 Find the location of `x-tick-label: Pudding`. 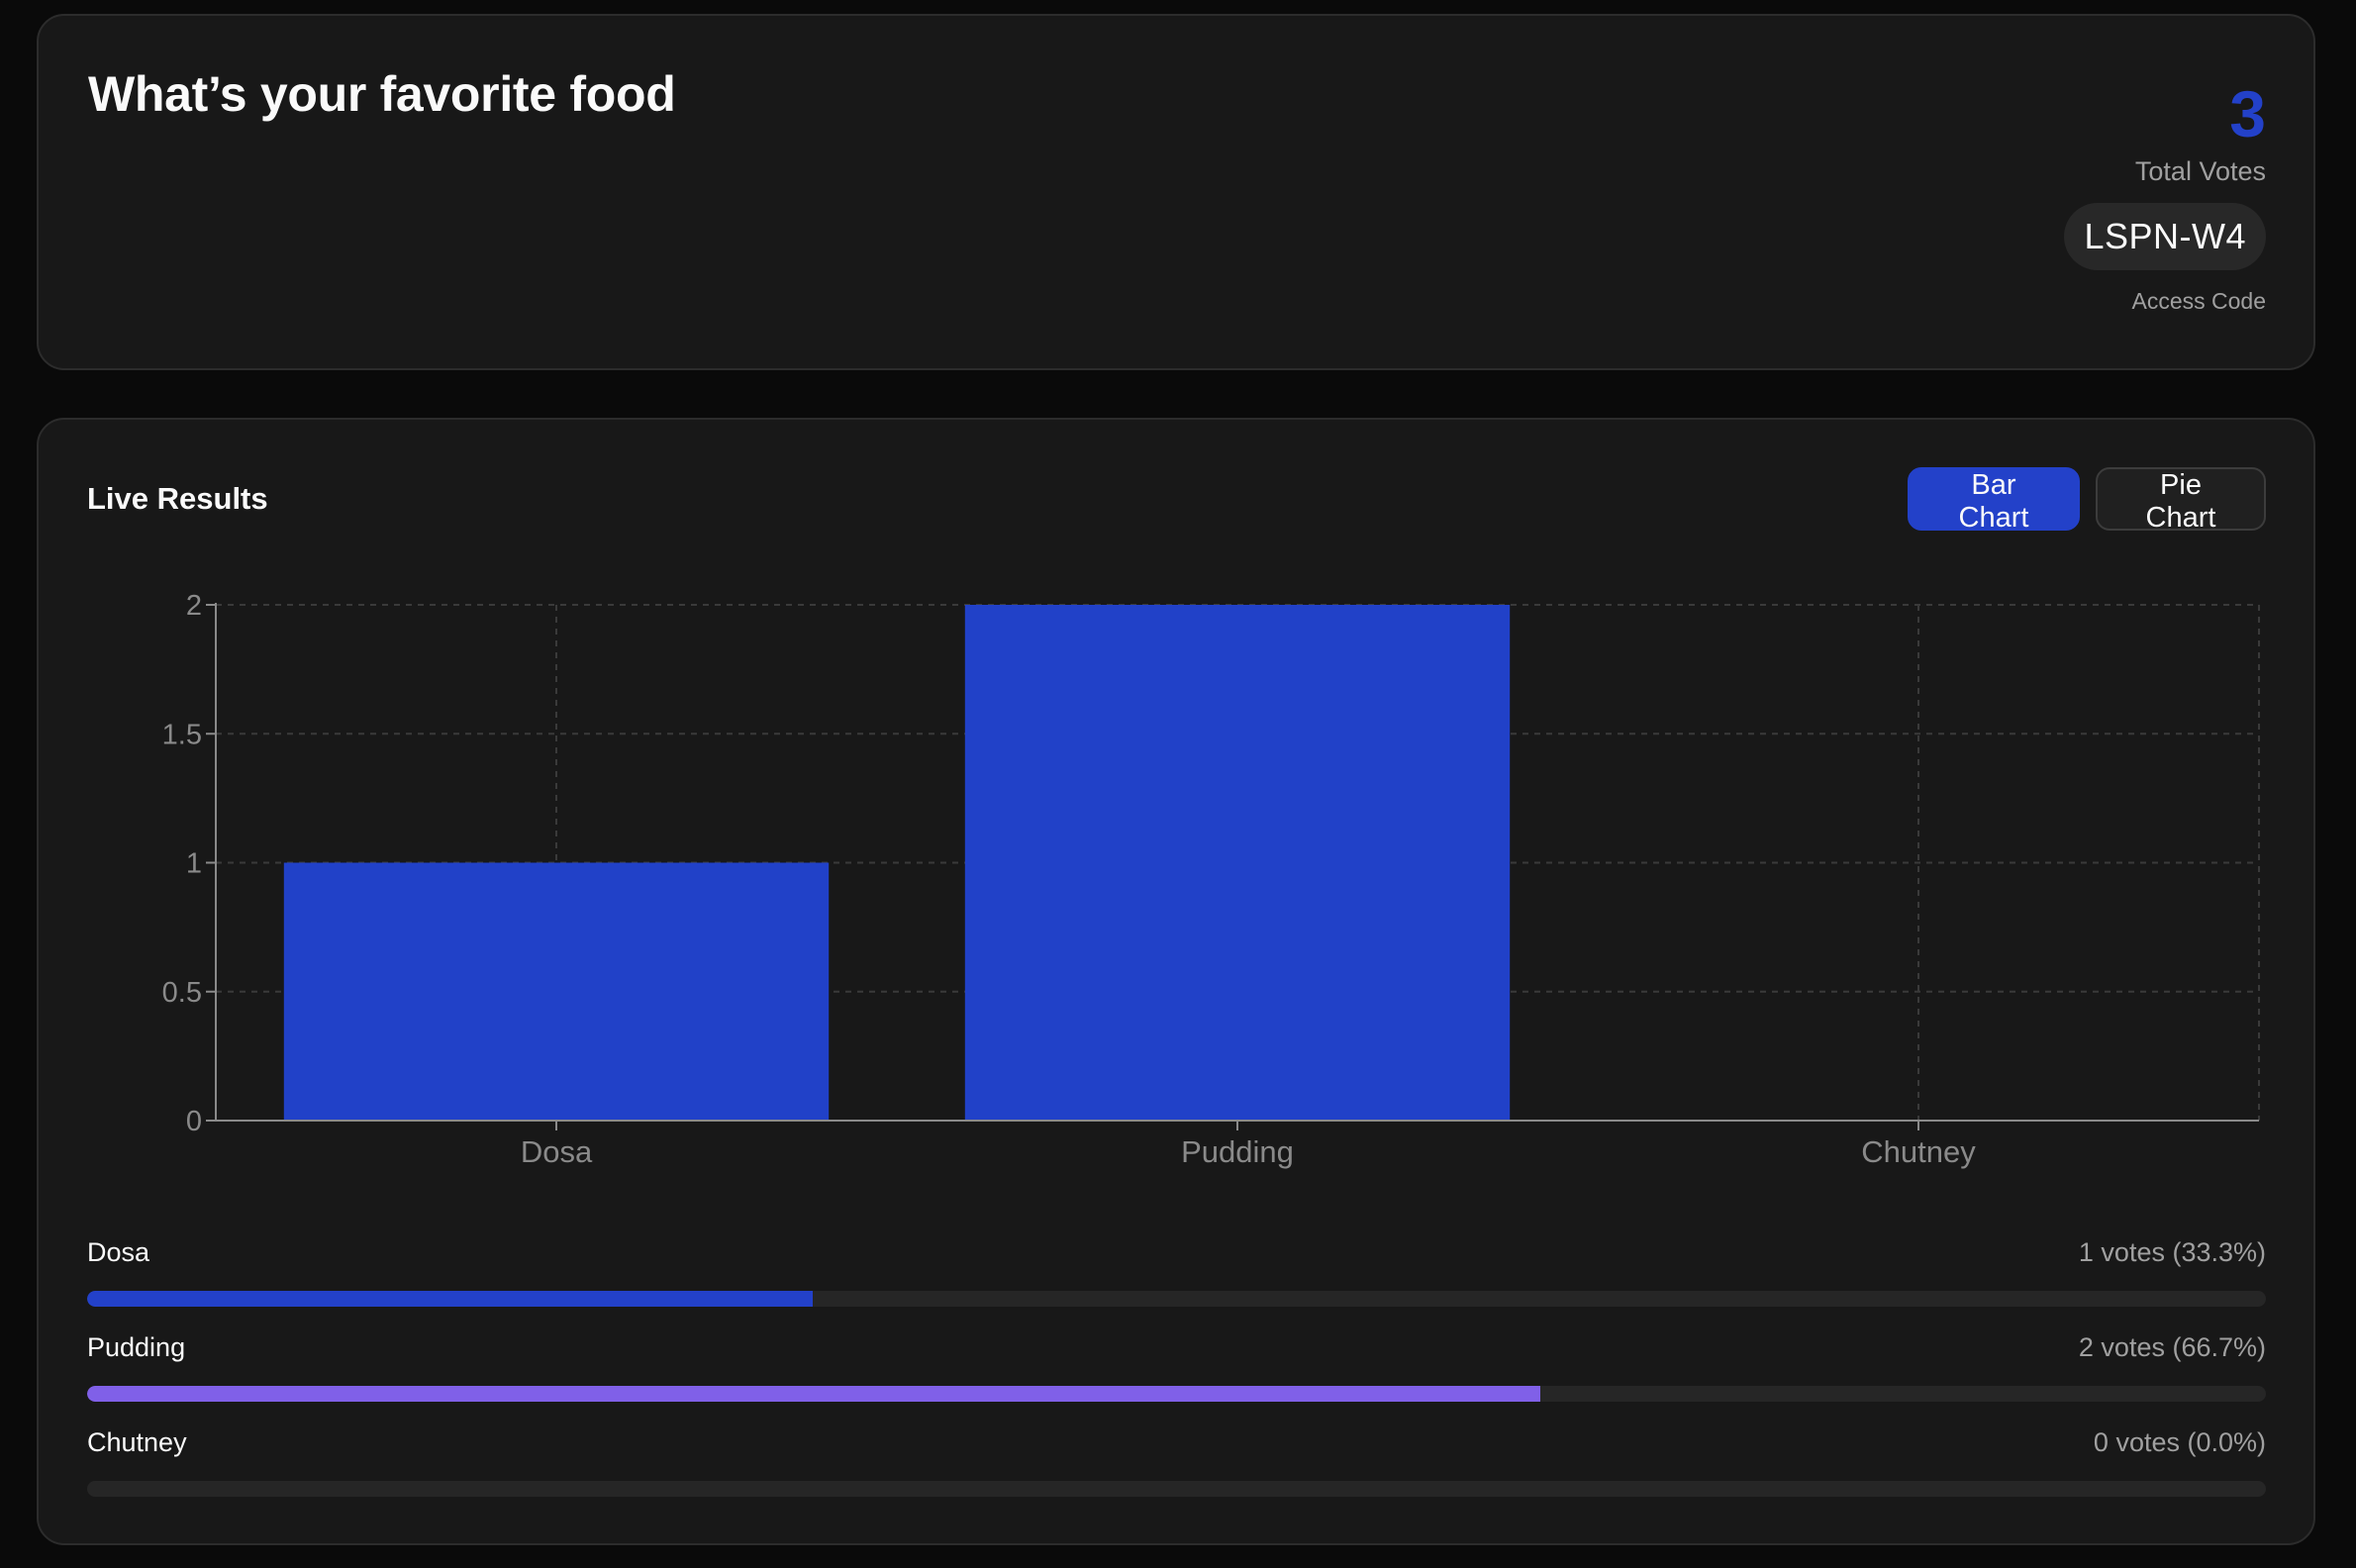

x-tick-label: Pudding is located at coordinates (1238, 1151).